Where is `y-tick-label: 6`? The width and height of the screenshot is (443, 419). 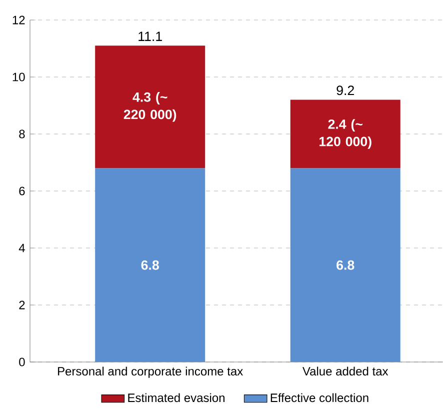
y-tick-label: 6 is located at coordinates (22, 191).